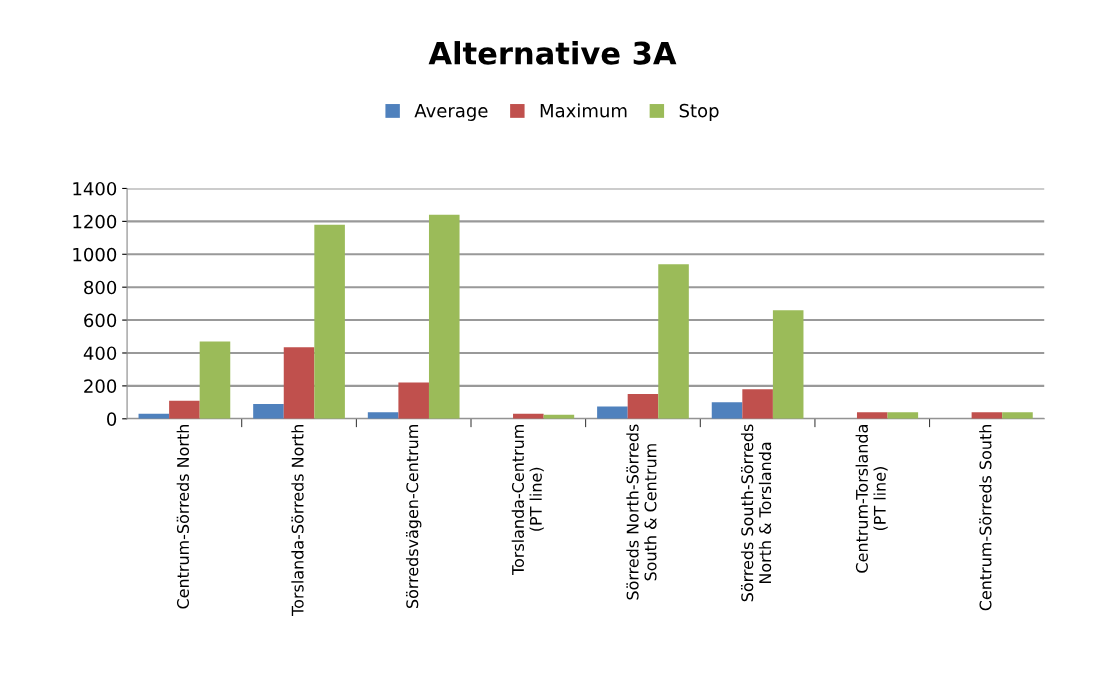  What do you see at coordinates (297, 520) in the screenshot?
I see `x-tick-label: Torslanda-Sörreds North` at bounding box center [297, 520].